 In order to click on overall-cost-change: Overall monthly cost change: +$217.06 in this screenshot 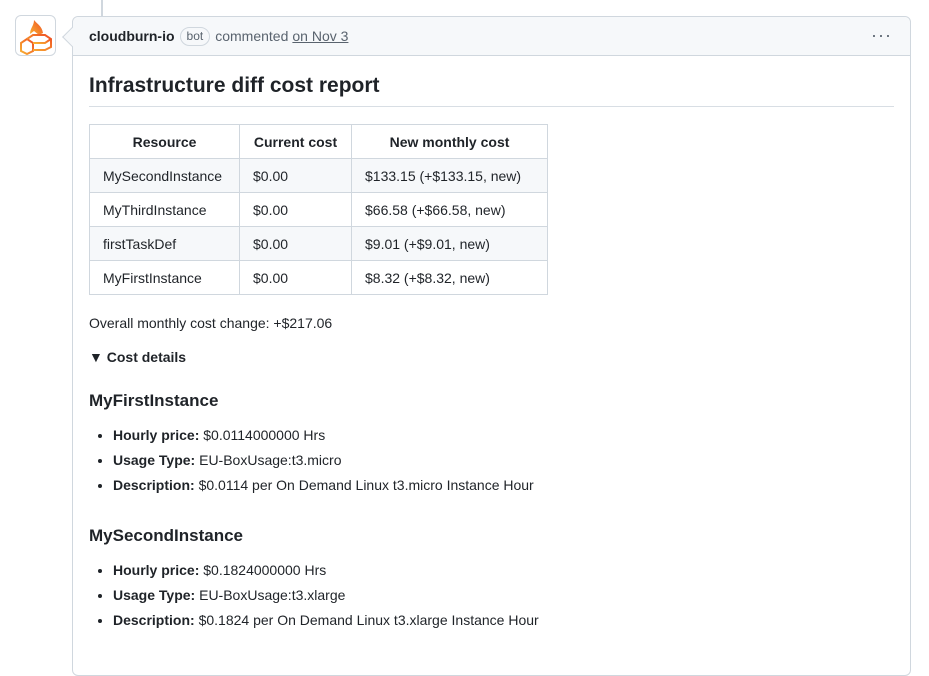, I will do `click(211, 323)`.